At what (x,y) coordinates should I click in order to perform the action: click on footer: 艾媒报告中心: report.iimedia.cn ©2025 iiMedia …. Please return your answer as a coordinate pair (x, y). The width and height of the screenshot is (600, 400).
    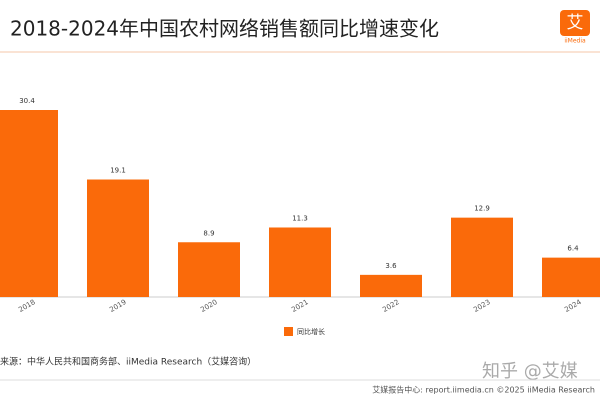
    Looking at the image, I should click on (483, 390).